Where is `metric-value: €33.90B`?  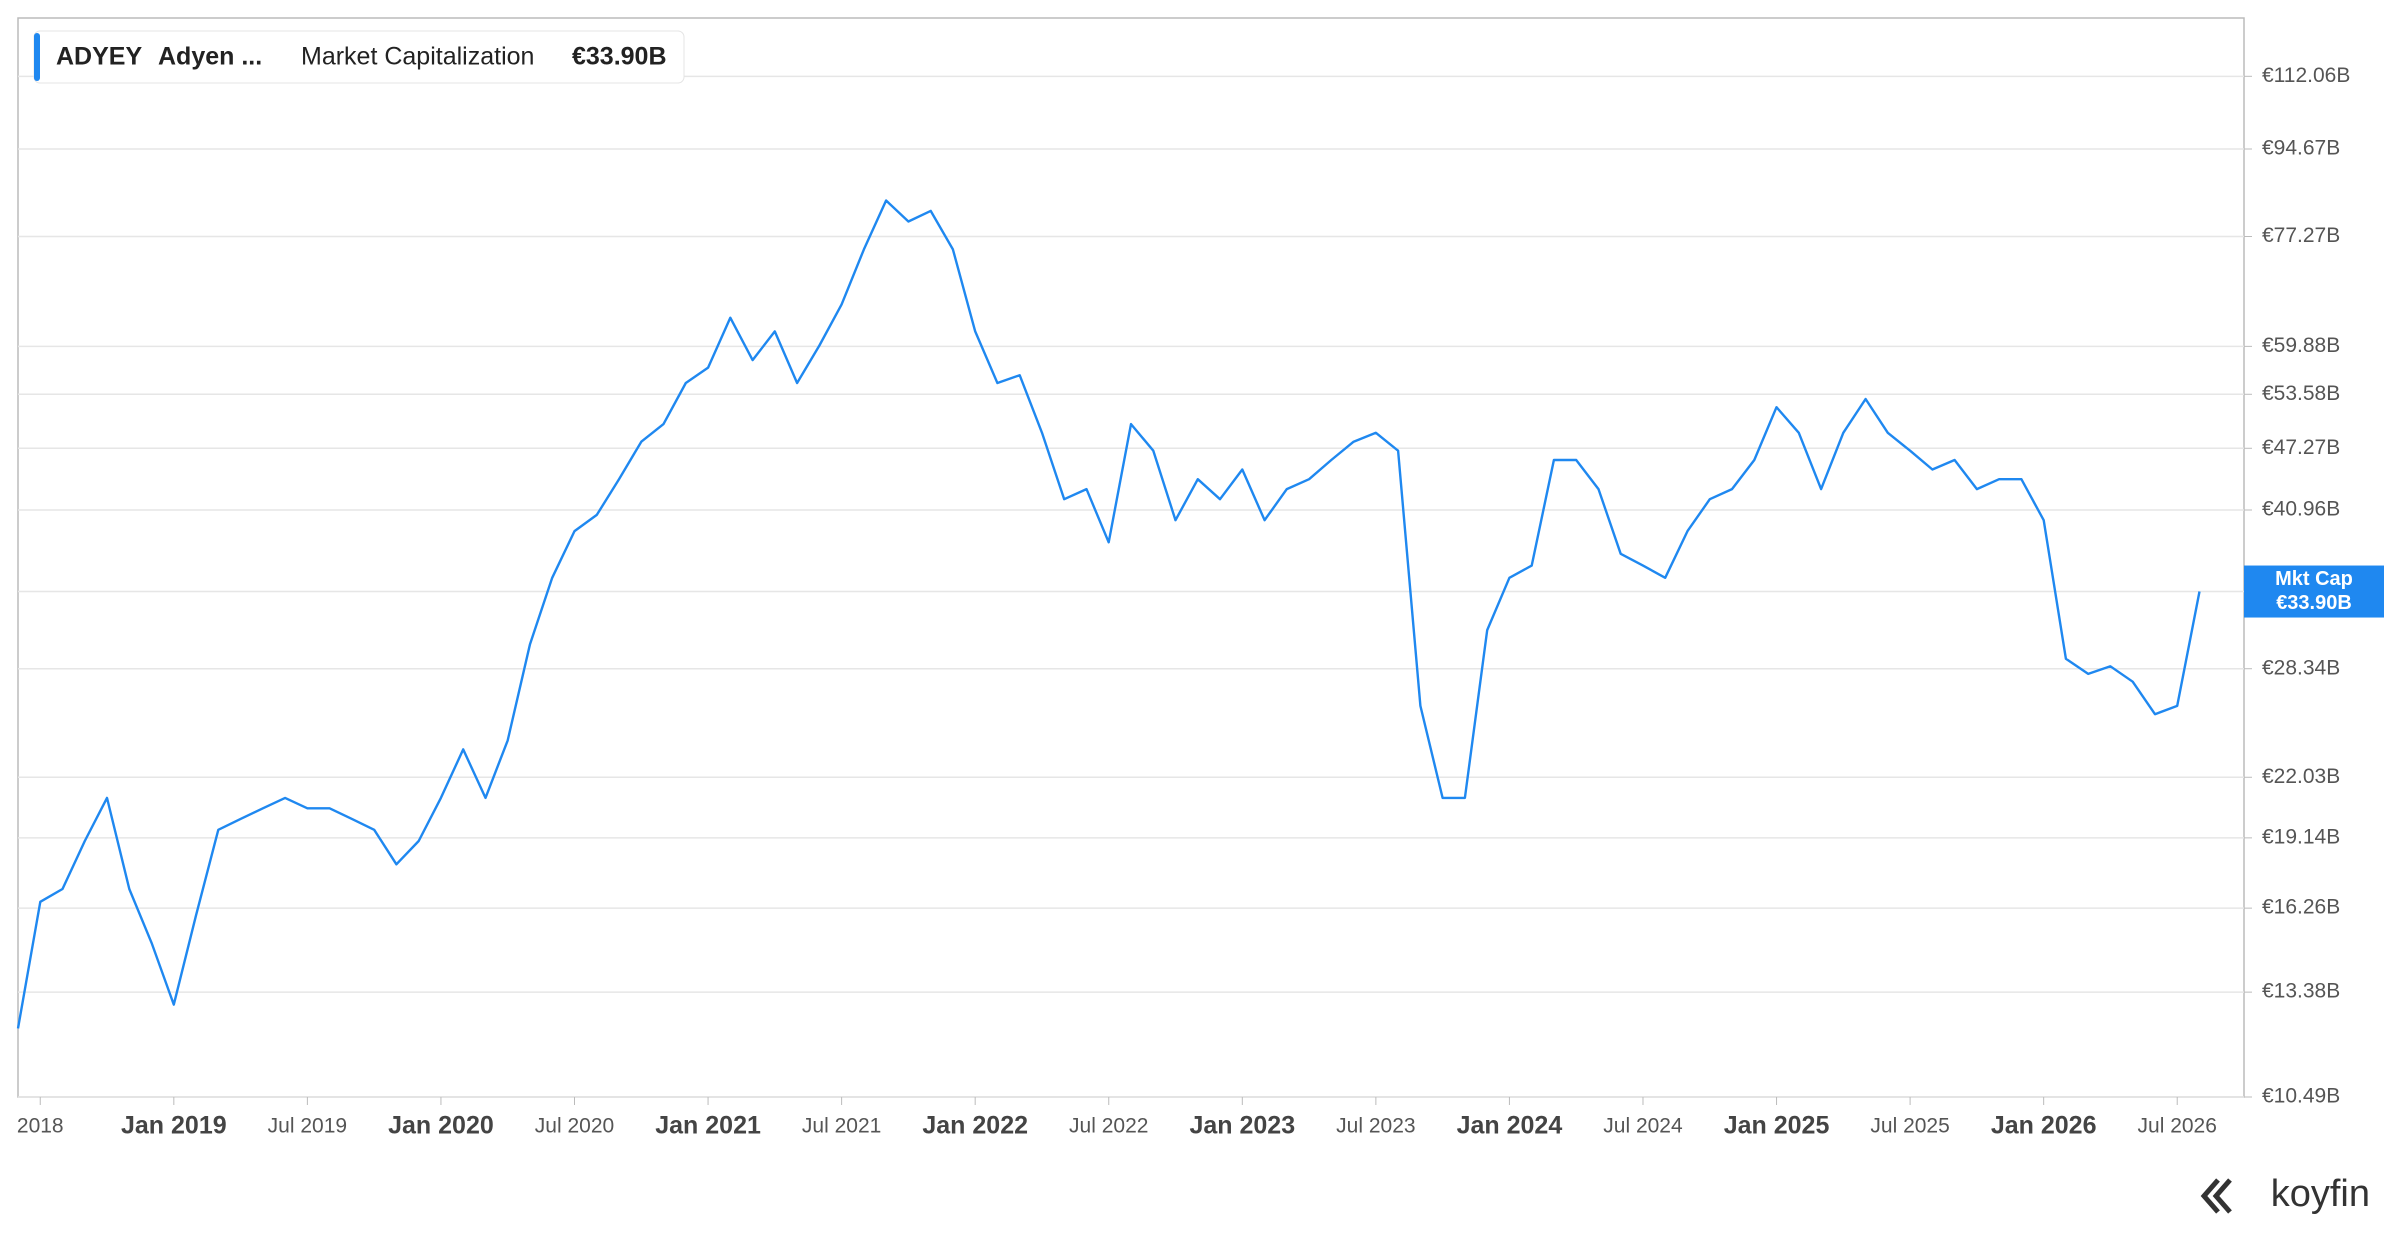
metric-value: €33.90B is located at coordinates (619, 57).